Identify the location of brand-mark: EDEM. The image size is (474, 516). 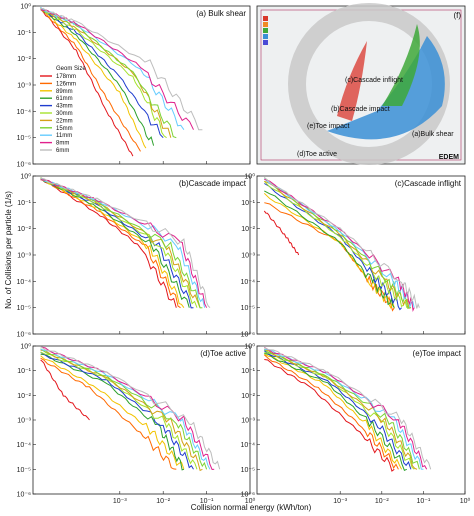
(449, 157).